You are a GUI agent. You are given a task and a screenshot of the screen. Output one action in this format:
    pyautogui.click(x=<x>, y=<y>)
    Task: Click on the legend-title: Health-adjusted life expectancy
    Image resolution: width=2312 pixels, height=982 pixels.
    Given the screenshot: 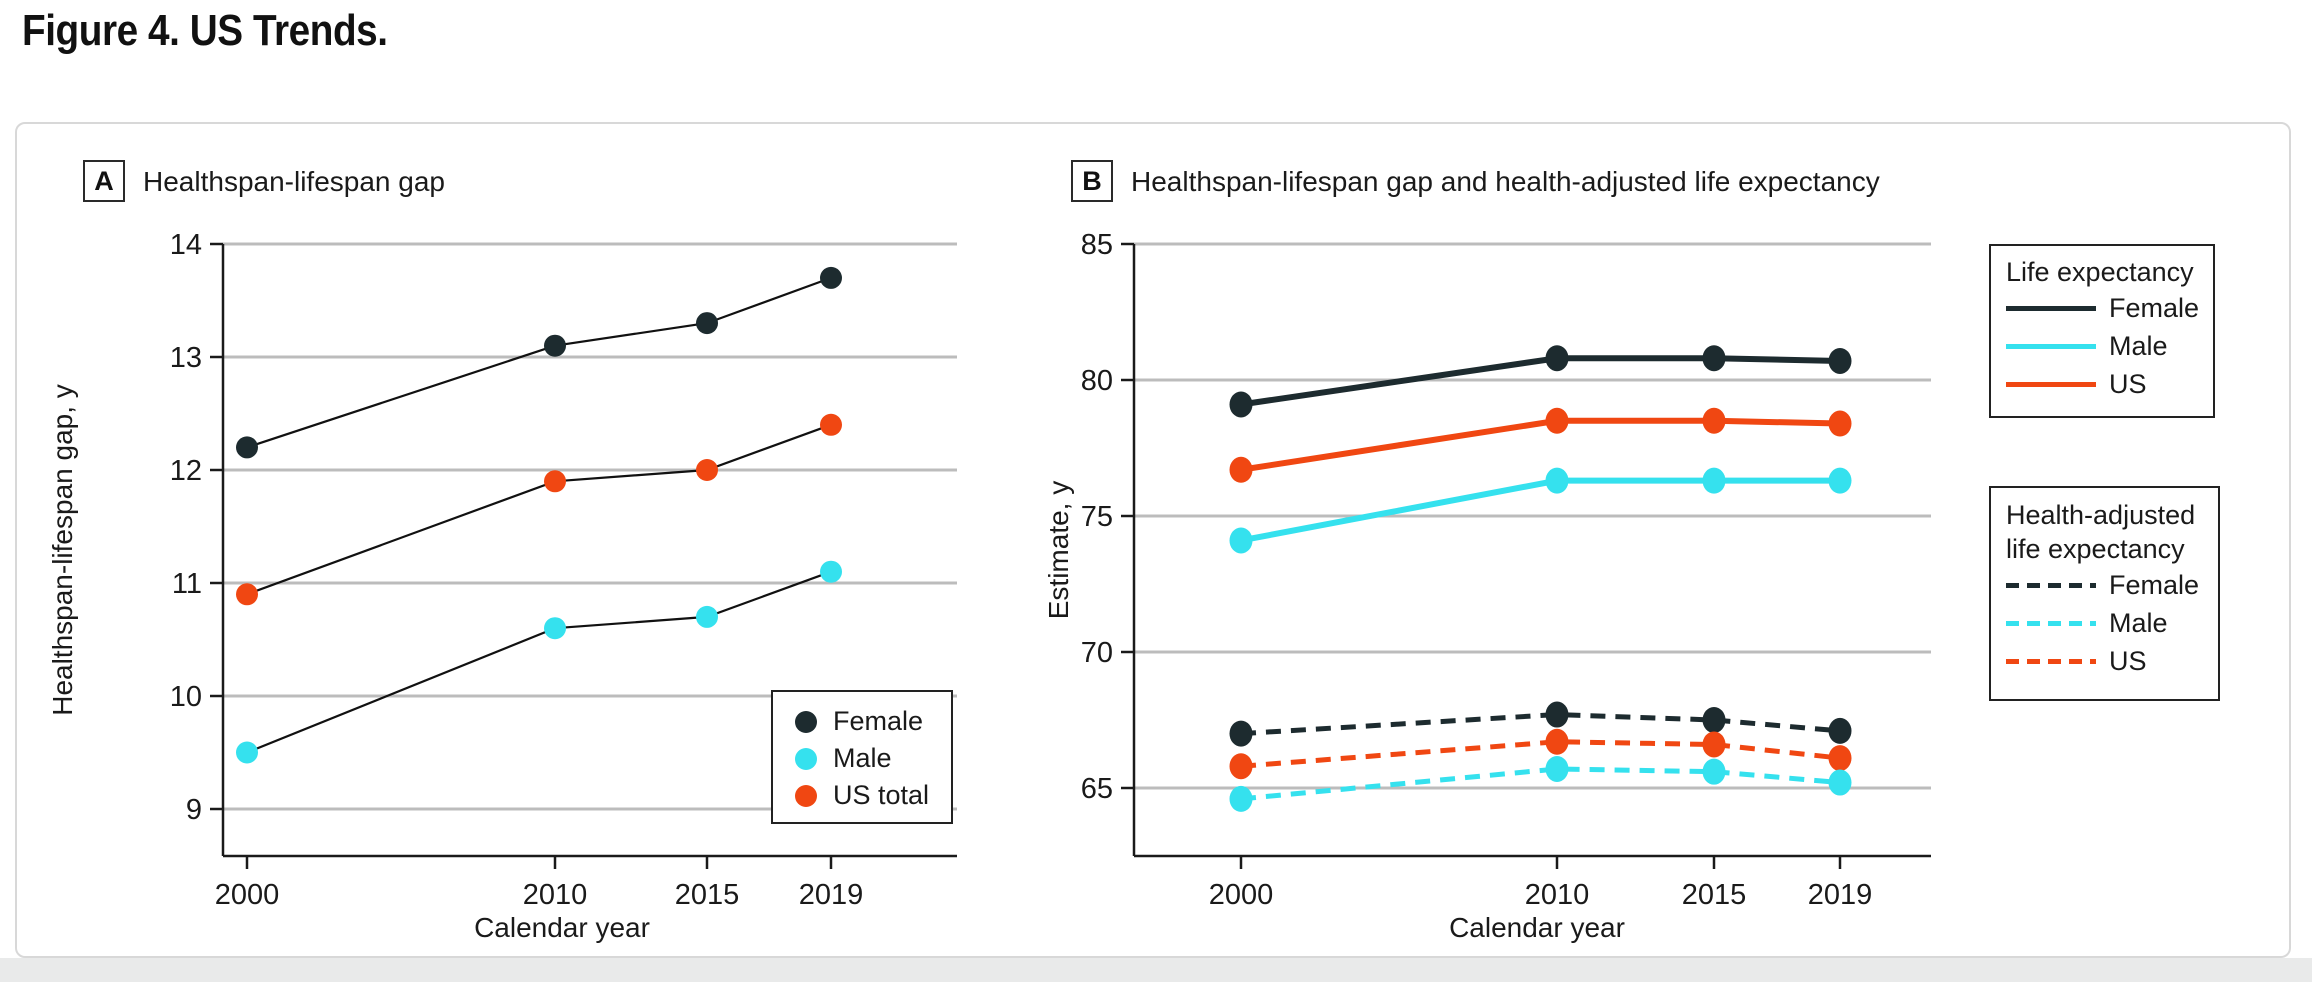 What is the action you would take?
    pyautogui.click(x=2101, y=532)
    